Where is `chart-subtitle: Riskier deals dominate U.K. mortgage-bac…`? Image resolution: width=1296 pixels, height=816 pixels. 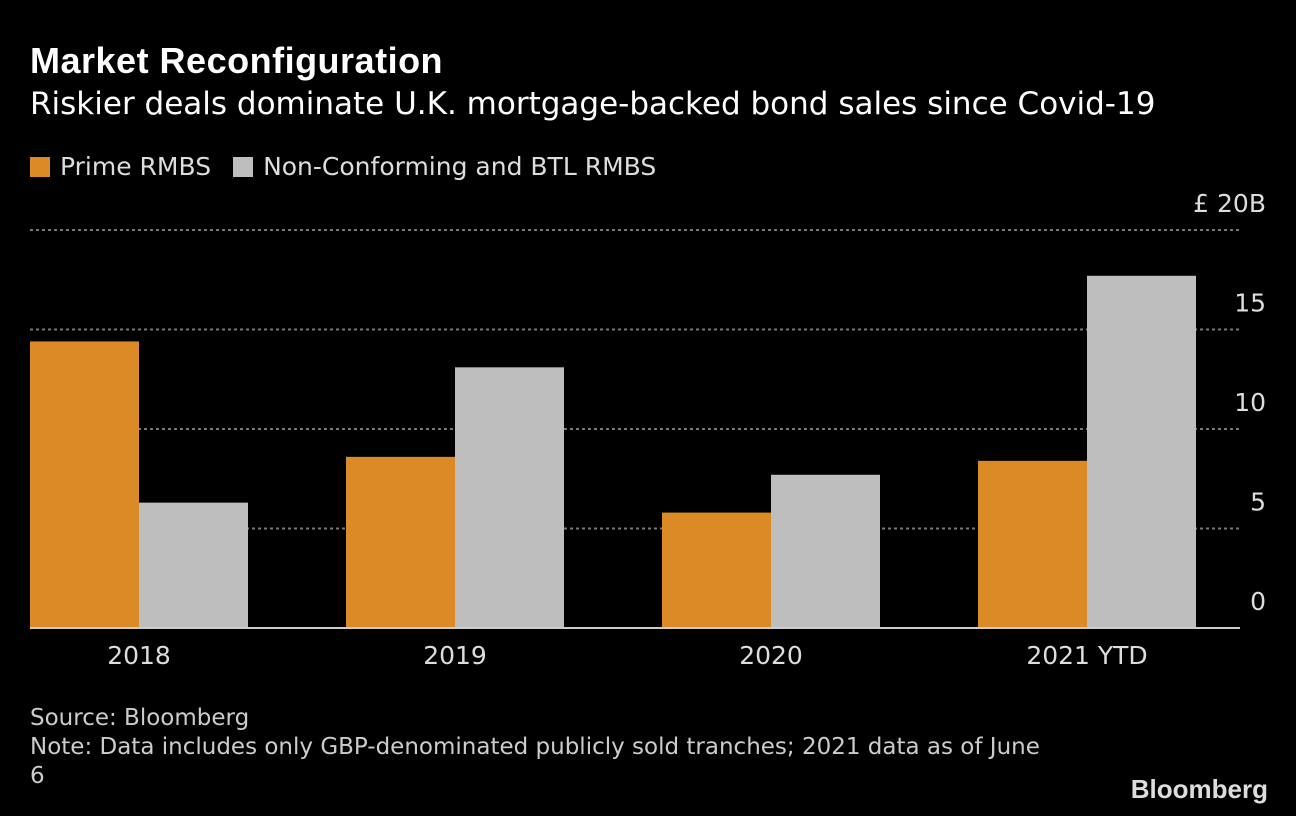 chart-subtitle: Riskier deals dominate U.K. mortgage-bac… is located at coordinates (593, 104).